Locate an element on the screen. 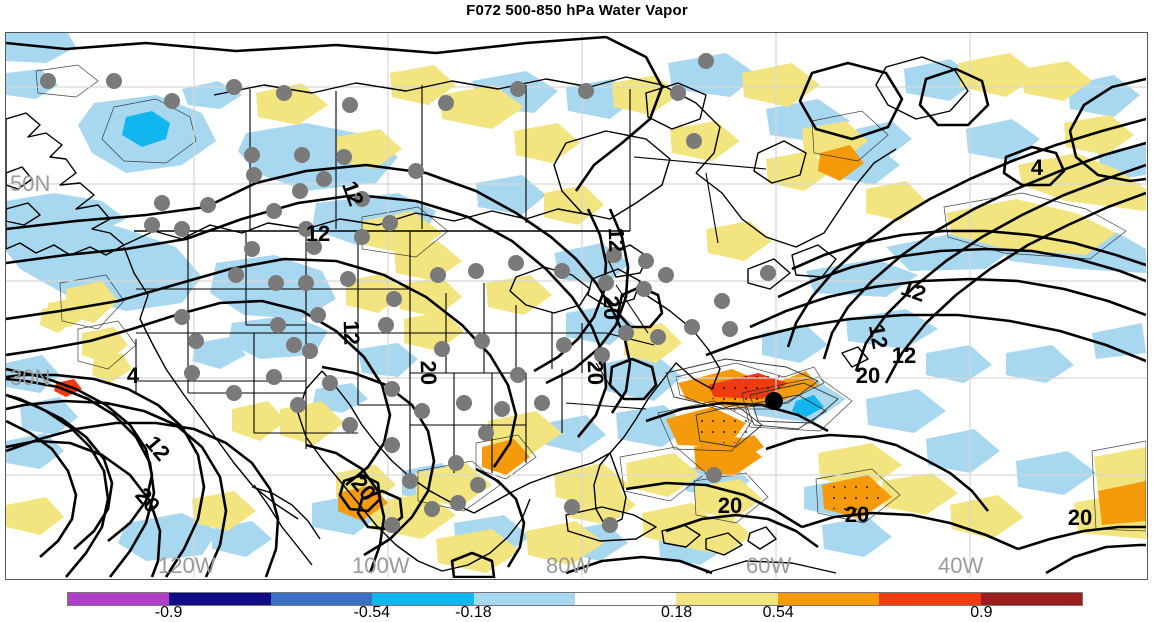 This screenshot has width=1154, height=622. lon-label-120w: 120W is located at coordinates (187, 565).